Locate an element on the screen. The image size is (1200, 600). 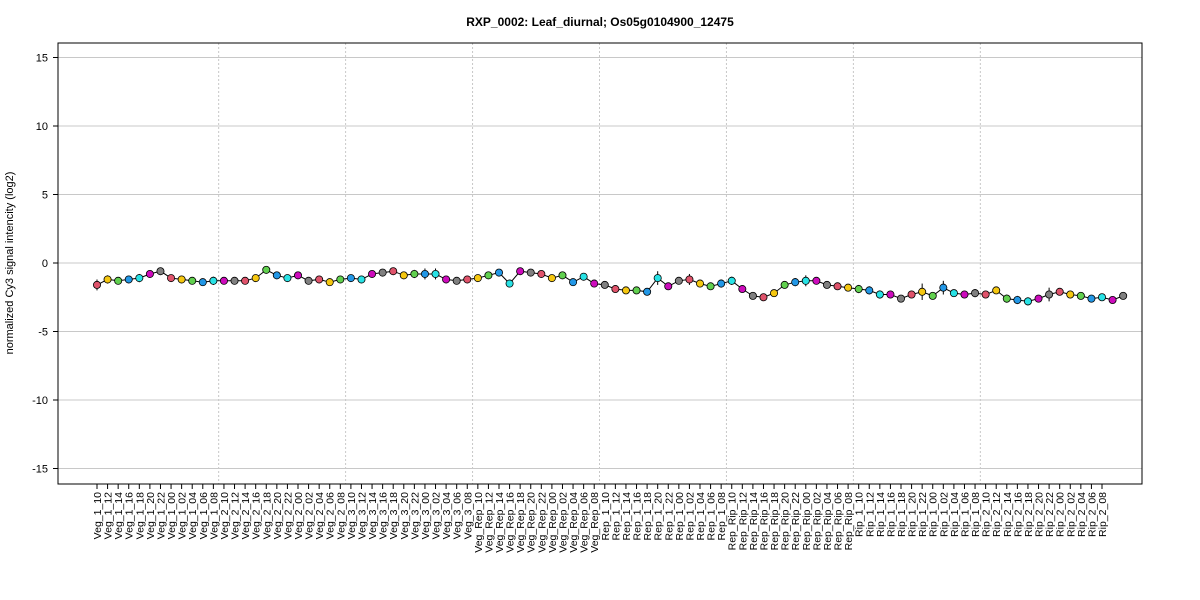
x-tick-label: Veg_1_04 is located at coordinates (193, 515).